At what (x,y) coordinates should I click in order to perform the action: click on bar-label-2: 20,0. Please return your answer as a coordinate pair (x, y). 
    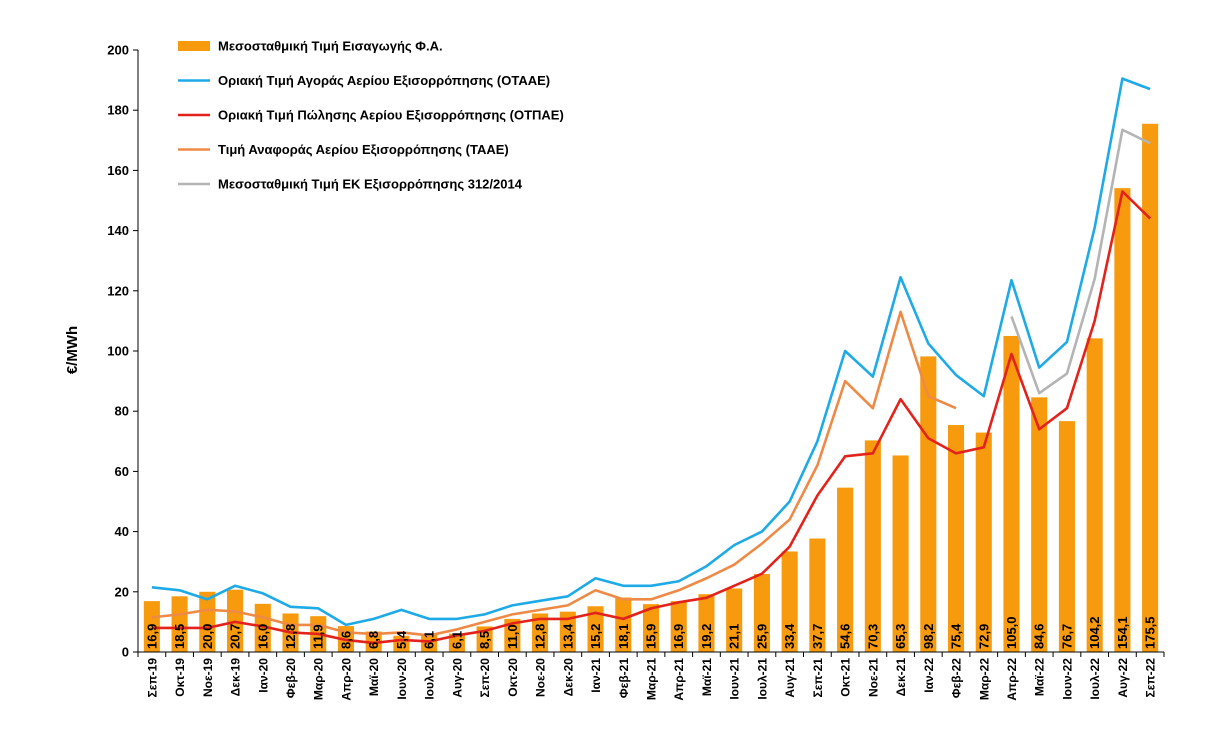
    Looking at the image, I should click on (207, 636).